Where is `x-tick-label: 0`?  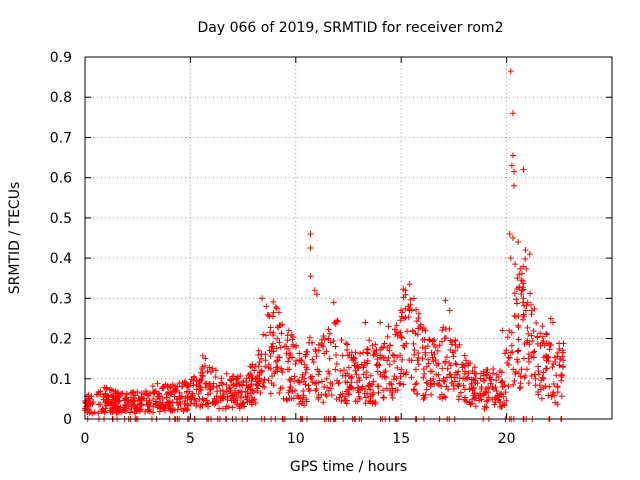 x-tick-label: 0 is located at coordinates (85, 439).